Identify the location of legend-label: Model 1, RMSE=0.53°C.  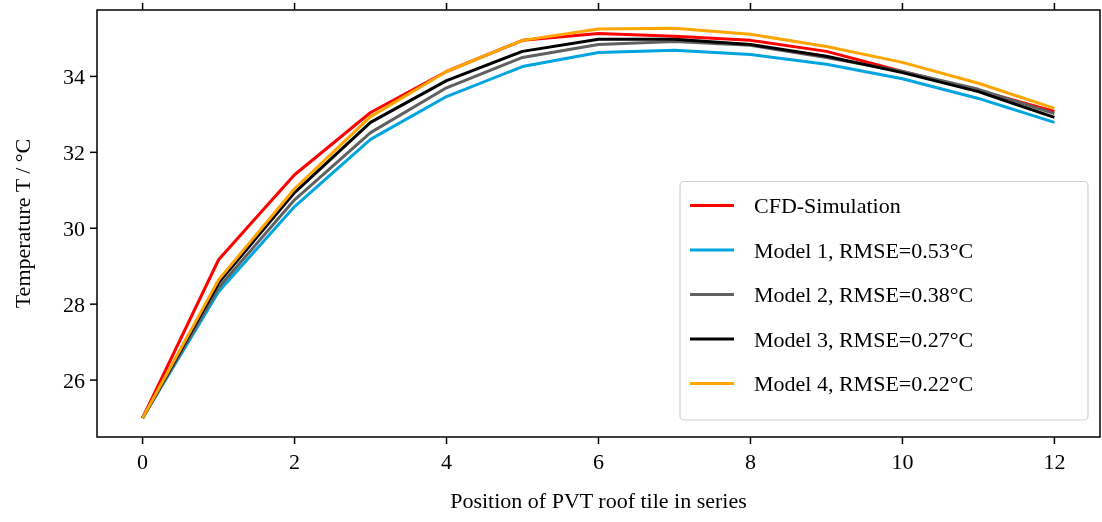
(864, 250).